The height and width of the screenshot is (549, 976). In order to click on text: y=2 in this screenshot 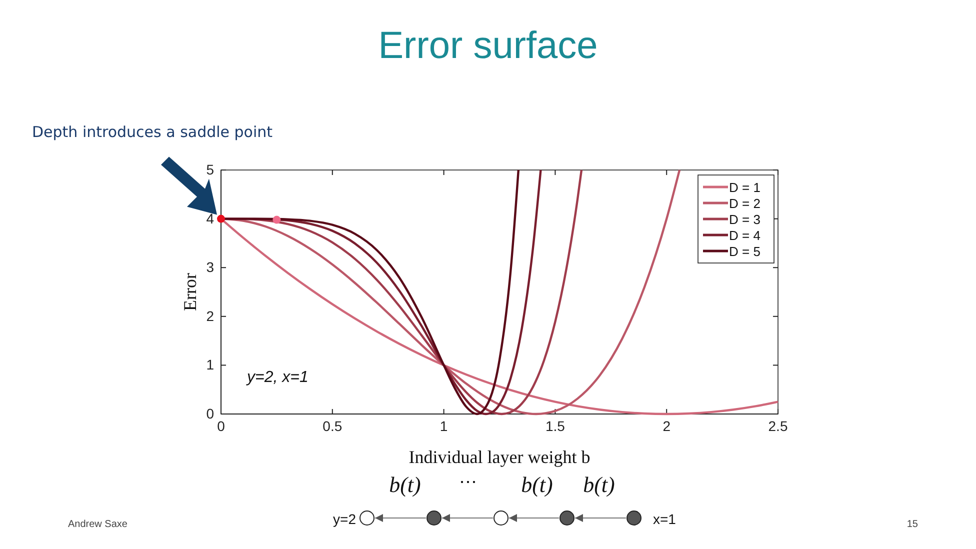, I will do `click(344, 519)`.